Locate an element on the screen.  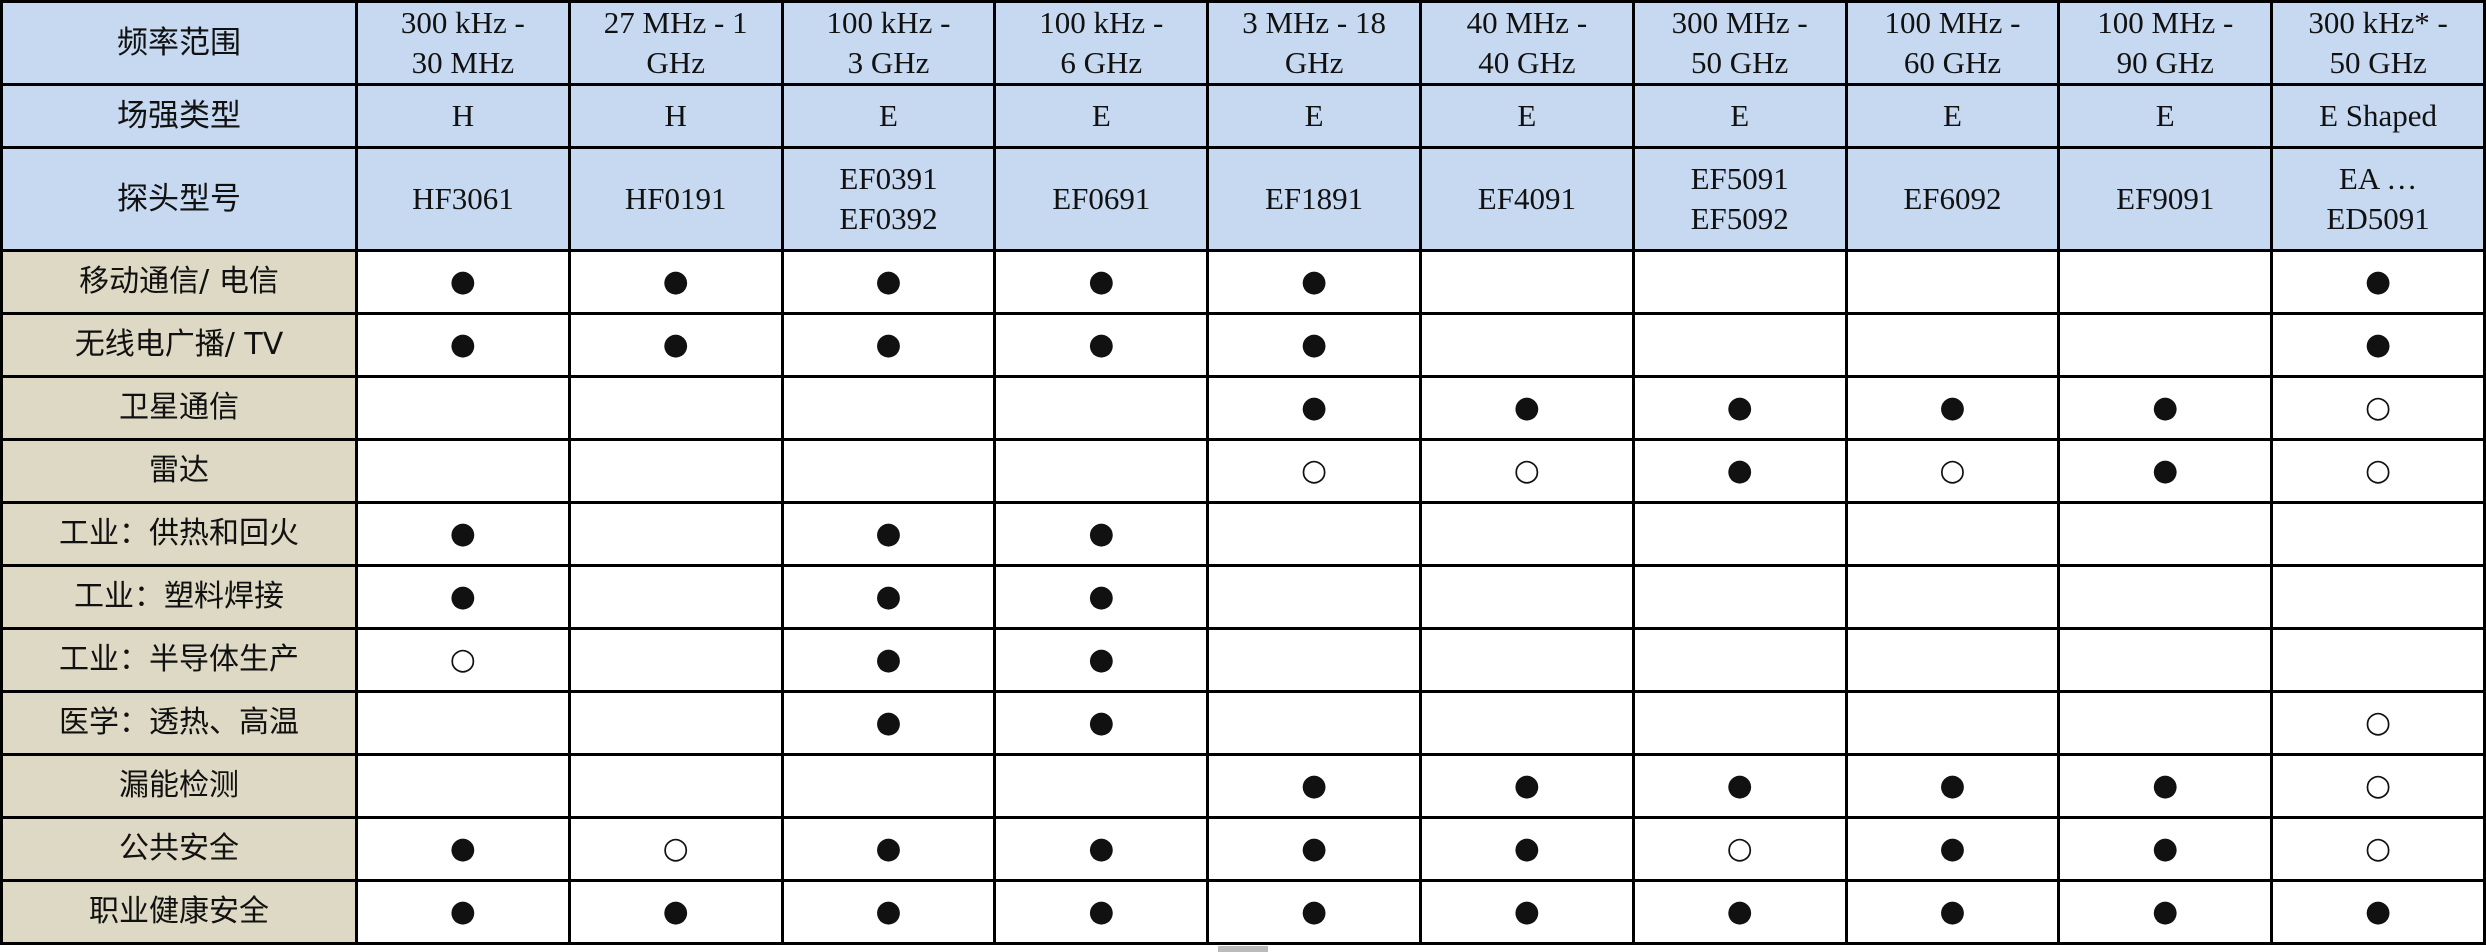
field-type-label: 场强类型 is located at coordinates (179, 116).